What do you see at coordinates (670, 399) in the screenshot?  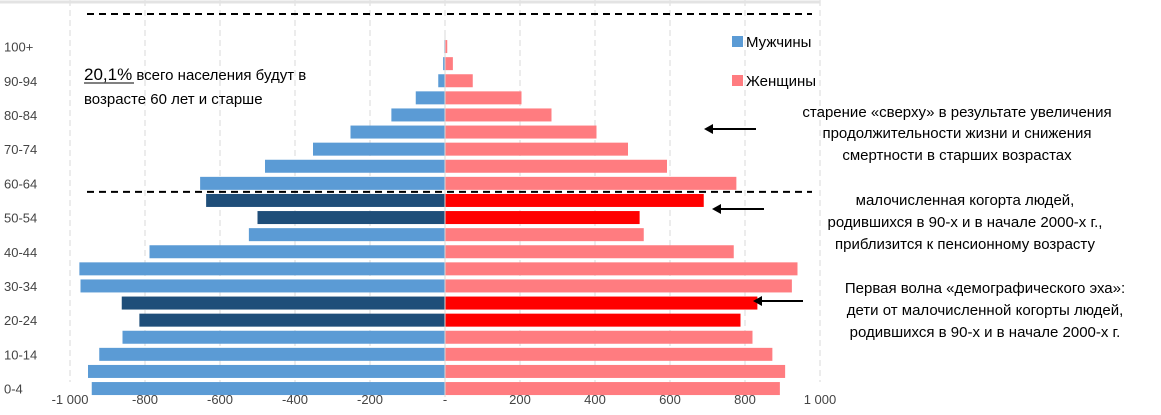 I see `x-tick-label: 600` at bounding box center [670, 399].